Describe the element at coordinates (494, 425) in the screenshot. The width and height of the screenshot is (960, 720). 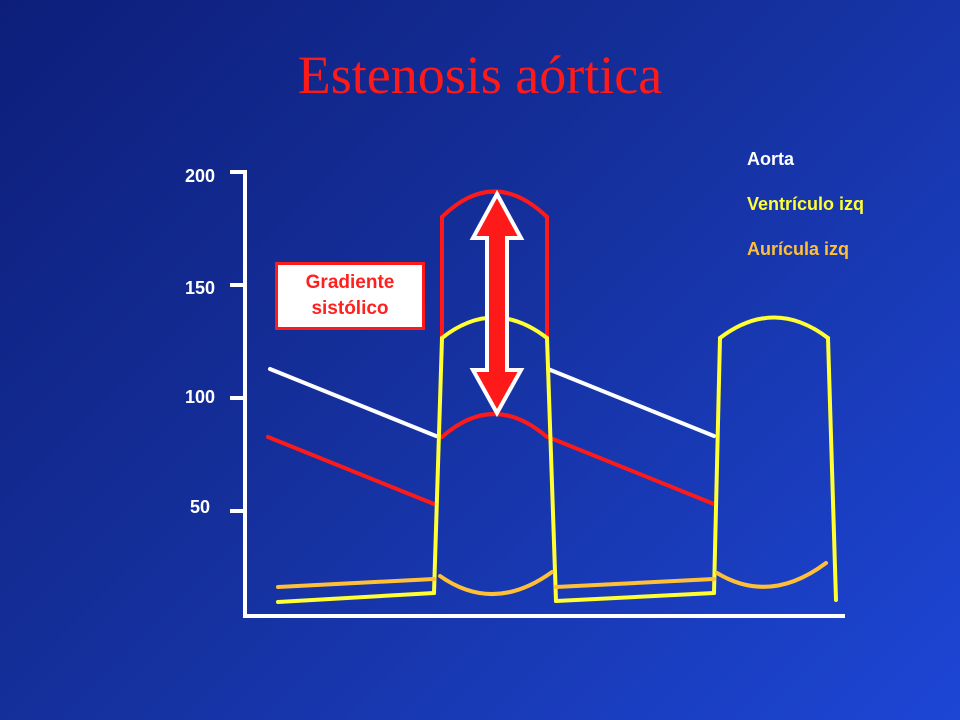
I see `red-lower-arc` at that location.